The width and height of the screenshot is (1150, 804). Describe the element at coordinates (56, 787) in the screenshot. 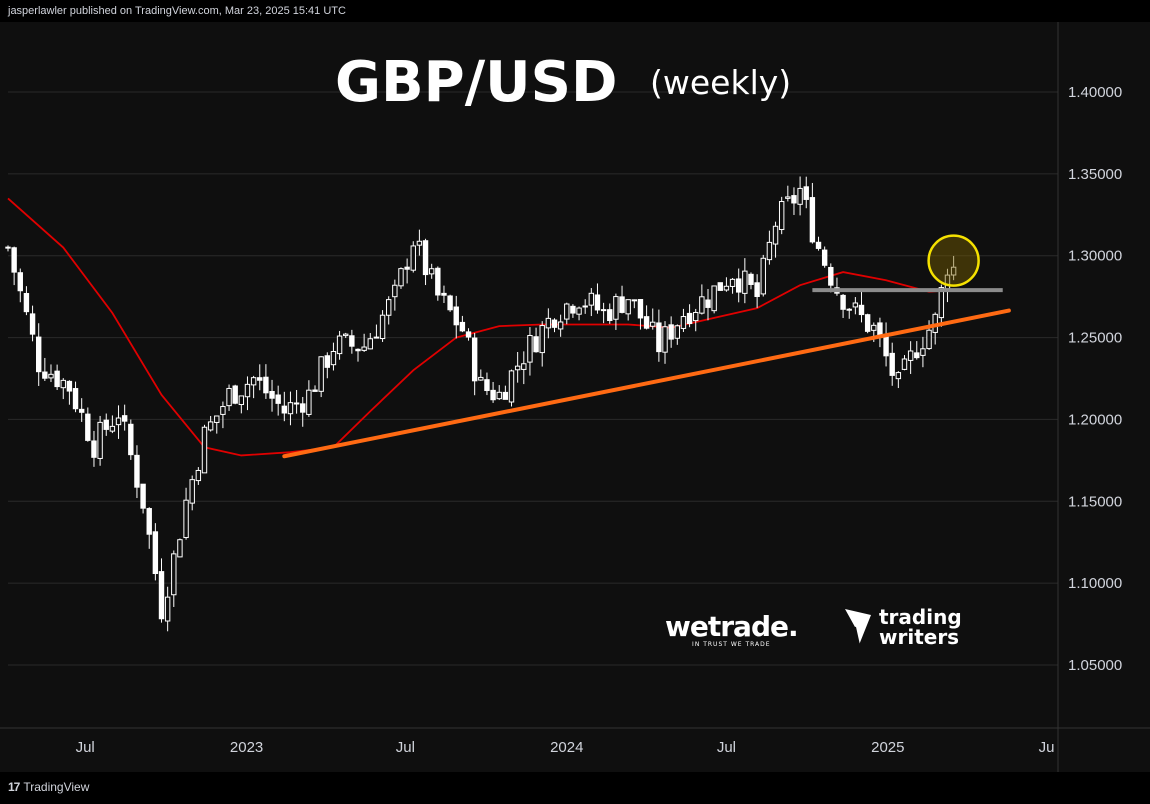

I see `footer-brand: TradingView` at that location.